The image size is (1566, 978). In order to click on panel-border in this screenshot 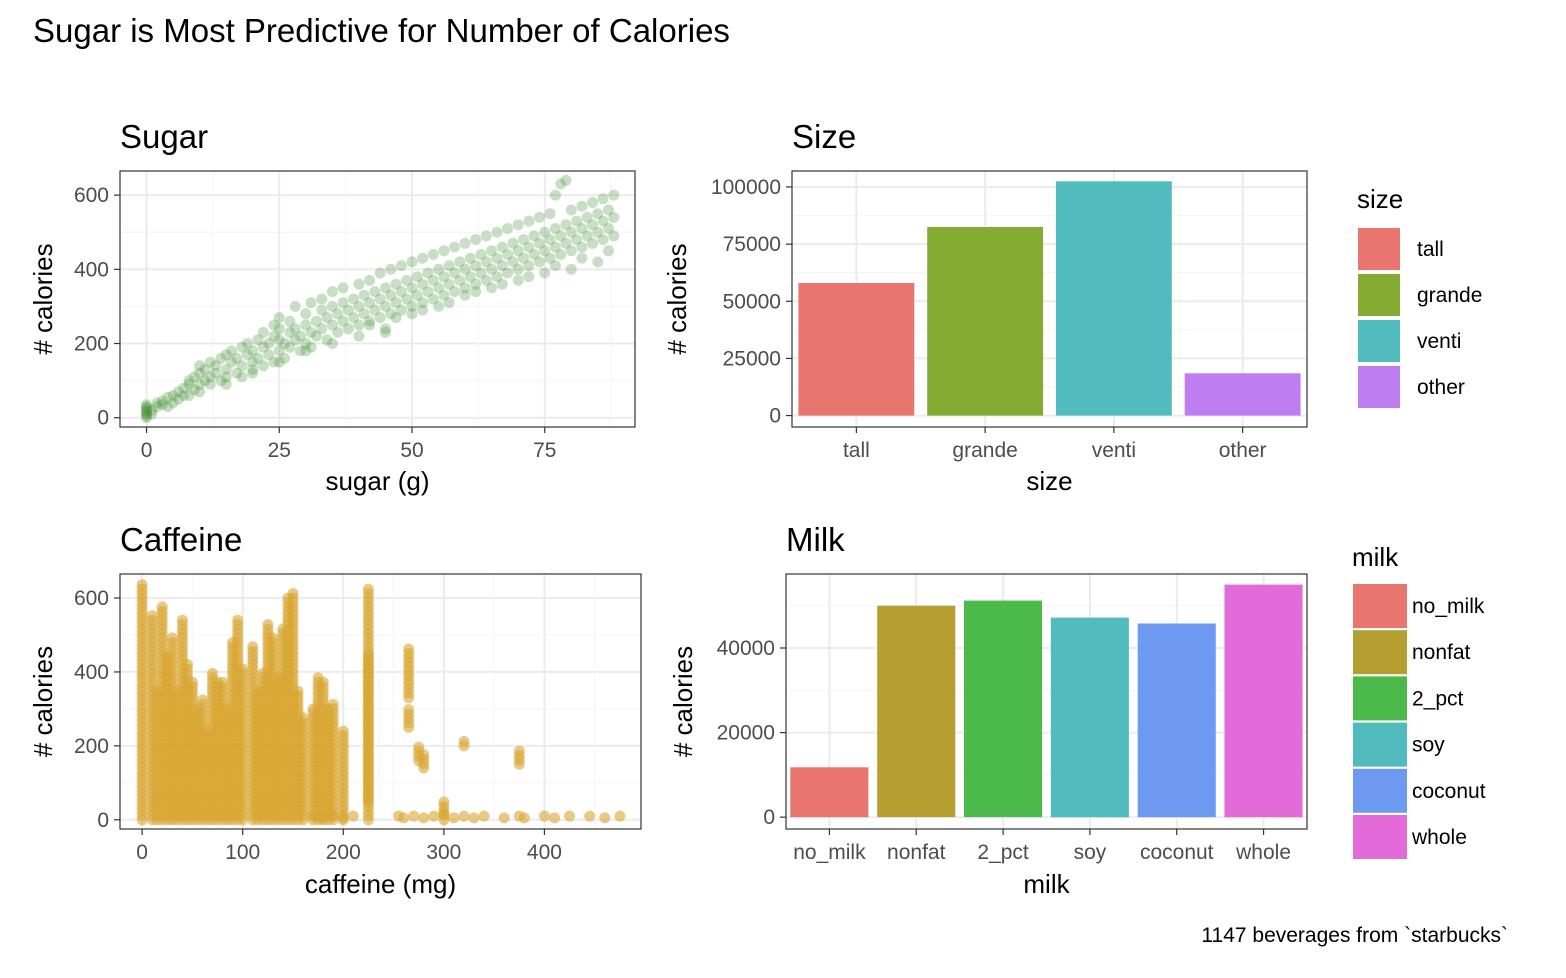, I will do `click(1049, 299)`.